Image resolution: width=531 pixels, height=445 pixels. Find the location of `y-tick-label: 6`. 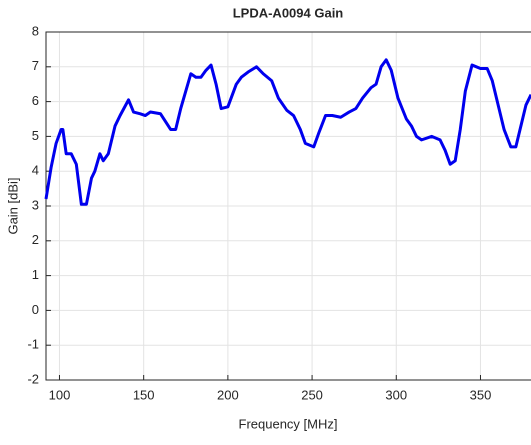

y-tick-label: 6 is located at coordinates (35, 100).